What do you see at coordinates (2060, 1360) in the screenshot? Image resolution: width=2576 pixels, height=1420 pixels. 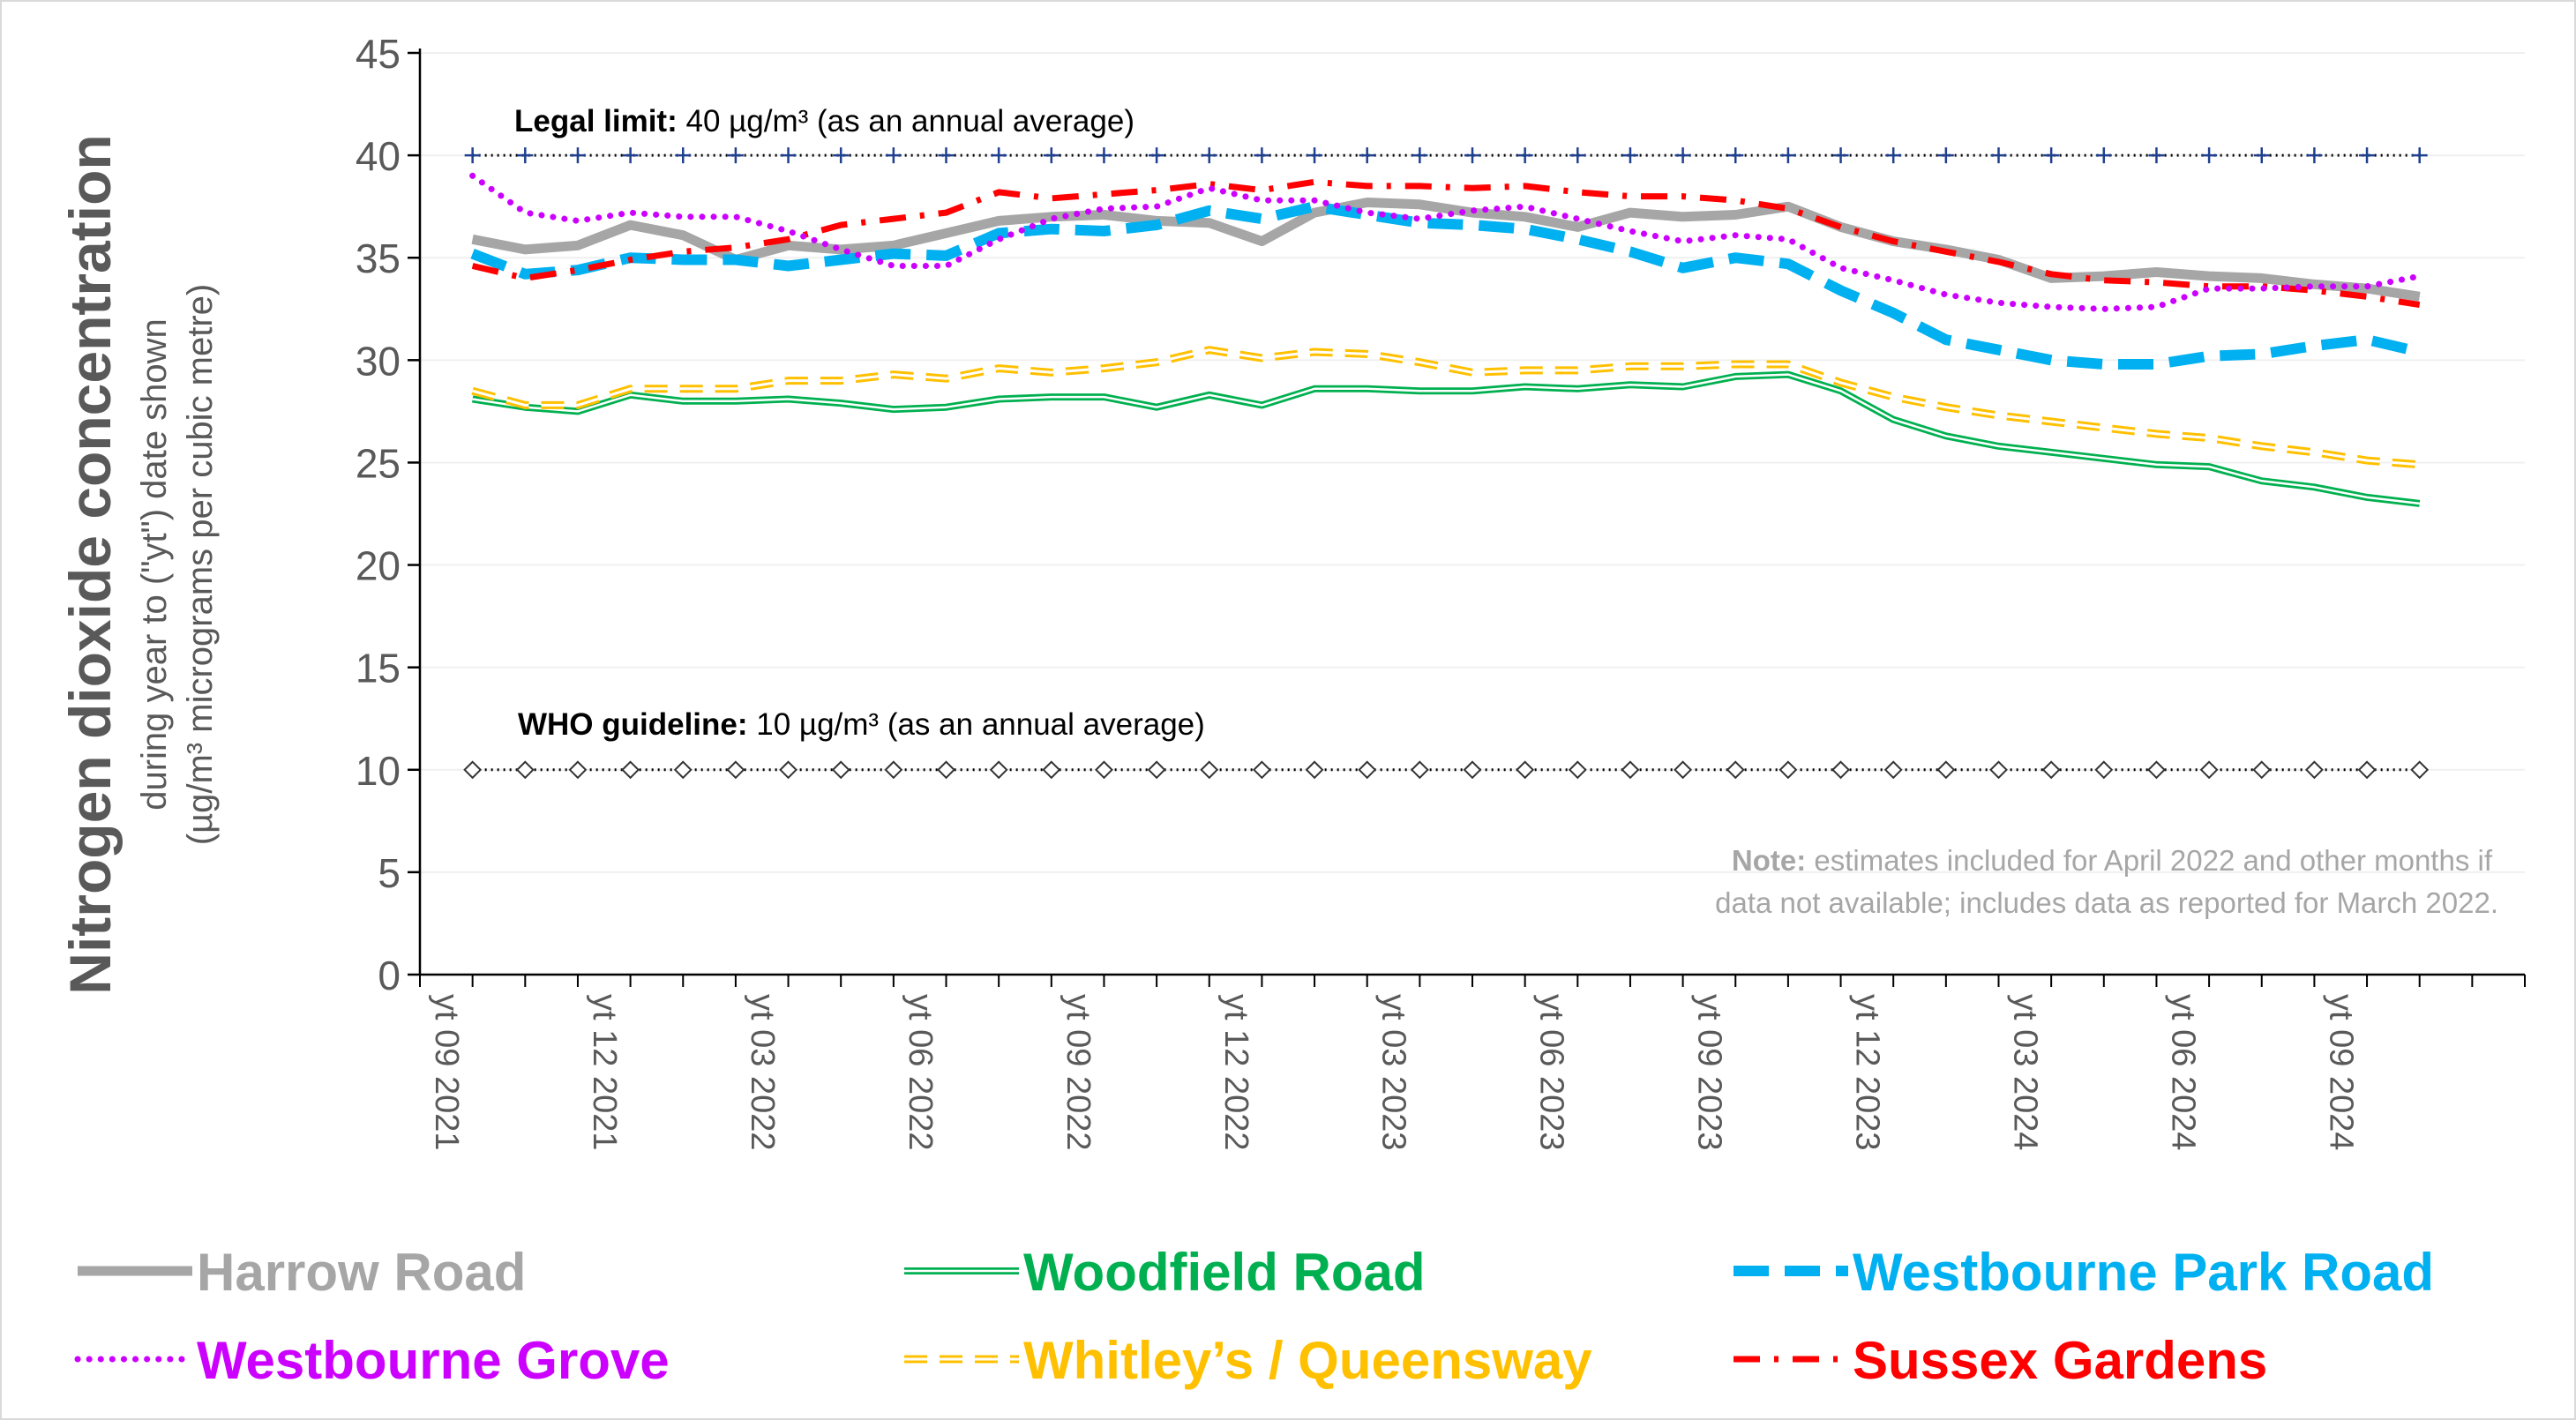 I see `legend-label-sussex-gardens: Sussex Gardens` at bounding box center [2060, 1360].